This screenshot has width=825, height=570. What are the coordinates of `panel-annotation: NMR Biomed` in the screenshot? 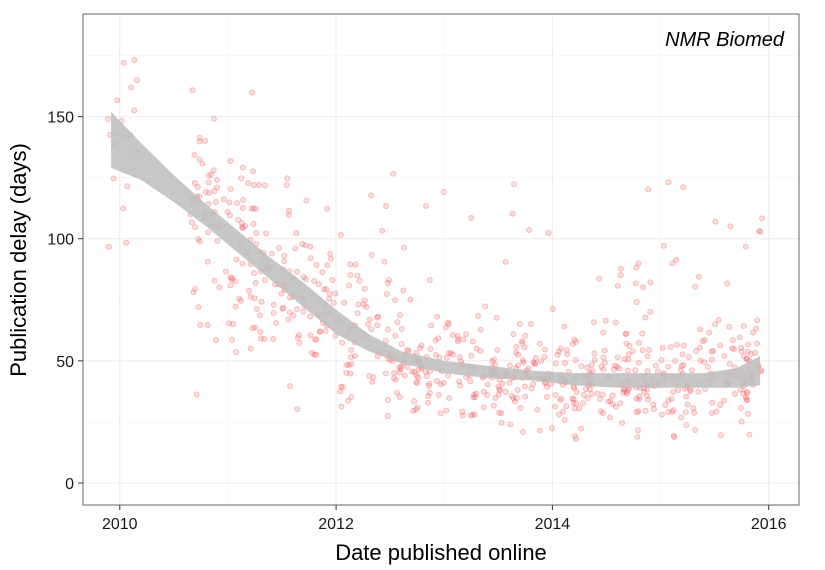 It's located at (725, 40).